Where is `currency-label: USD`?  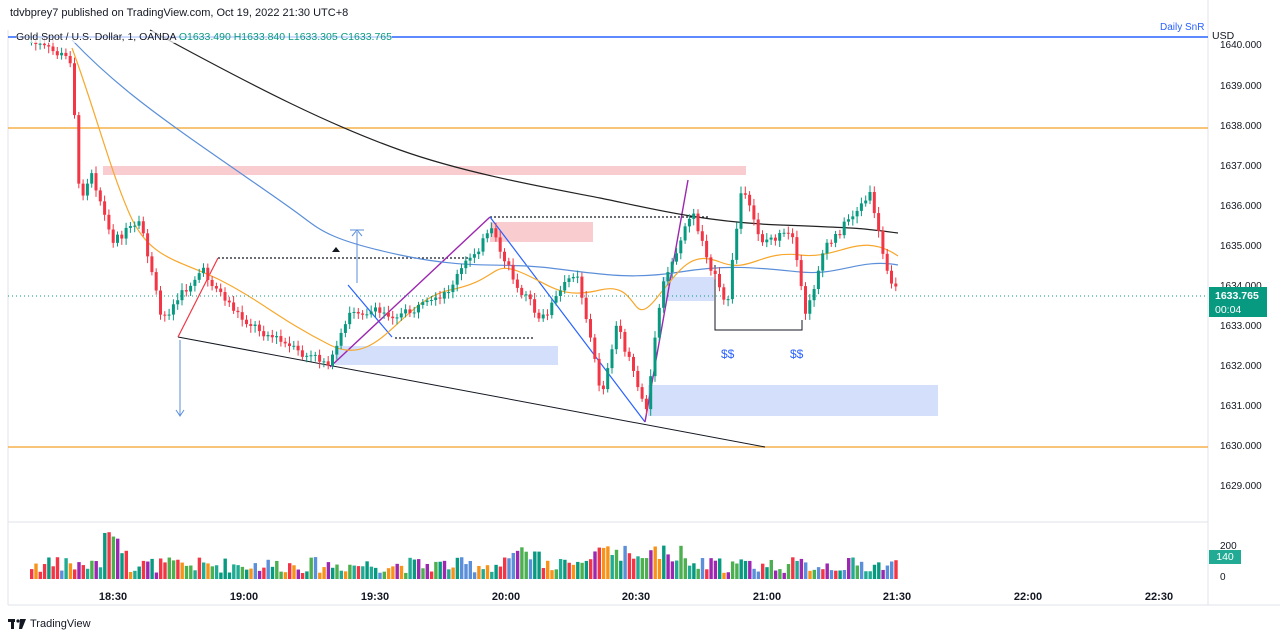
currency-label: USD is located at coordinates (1223, 36).